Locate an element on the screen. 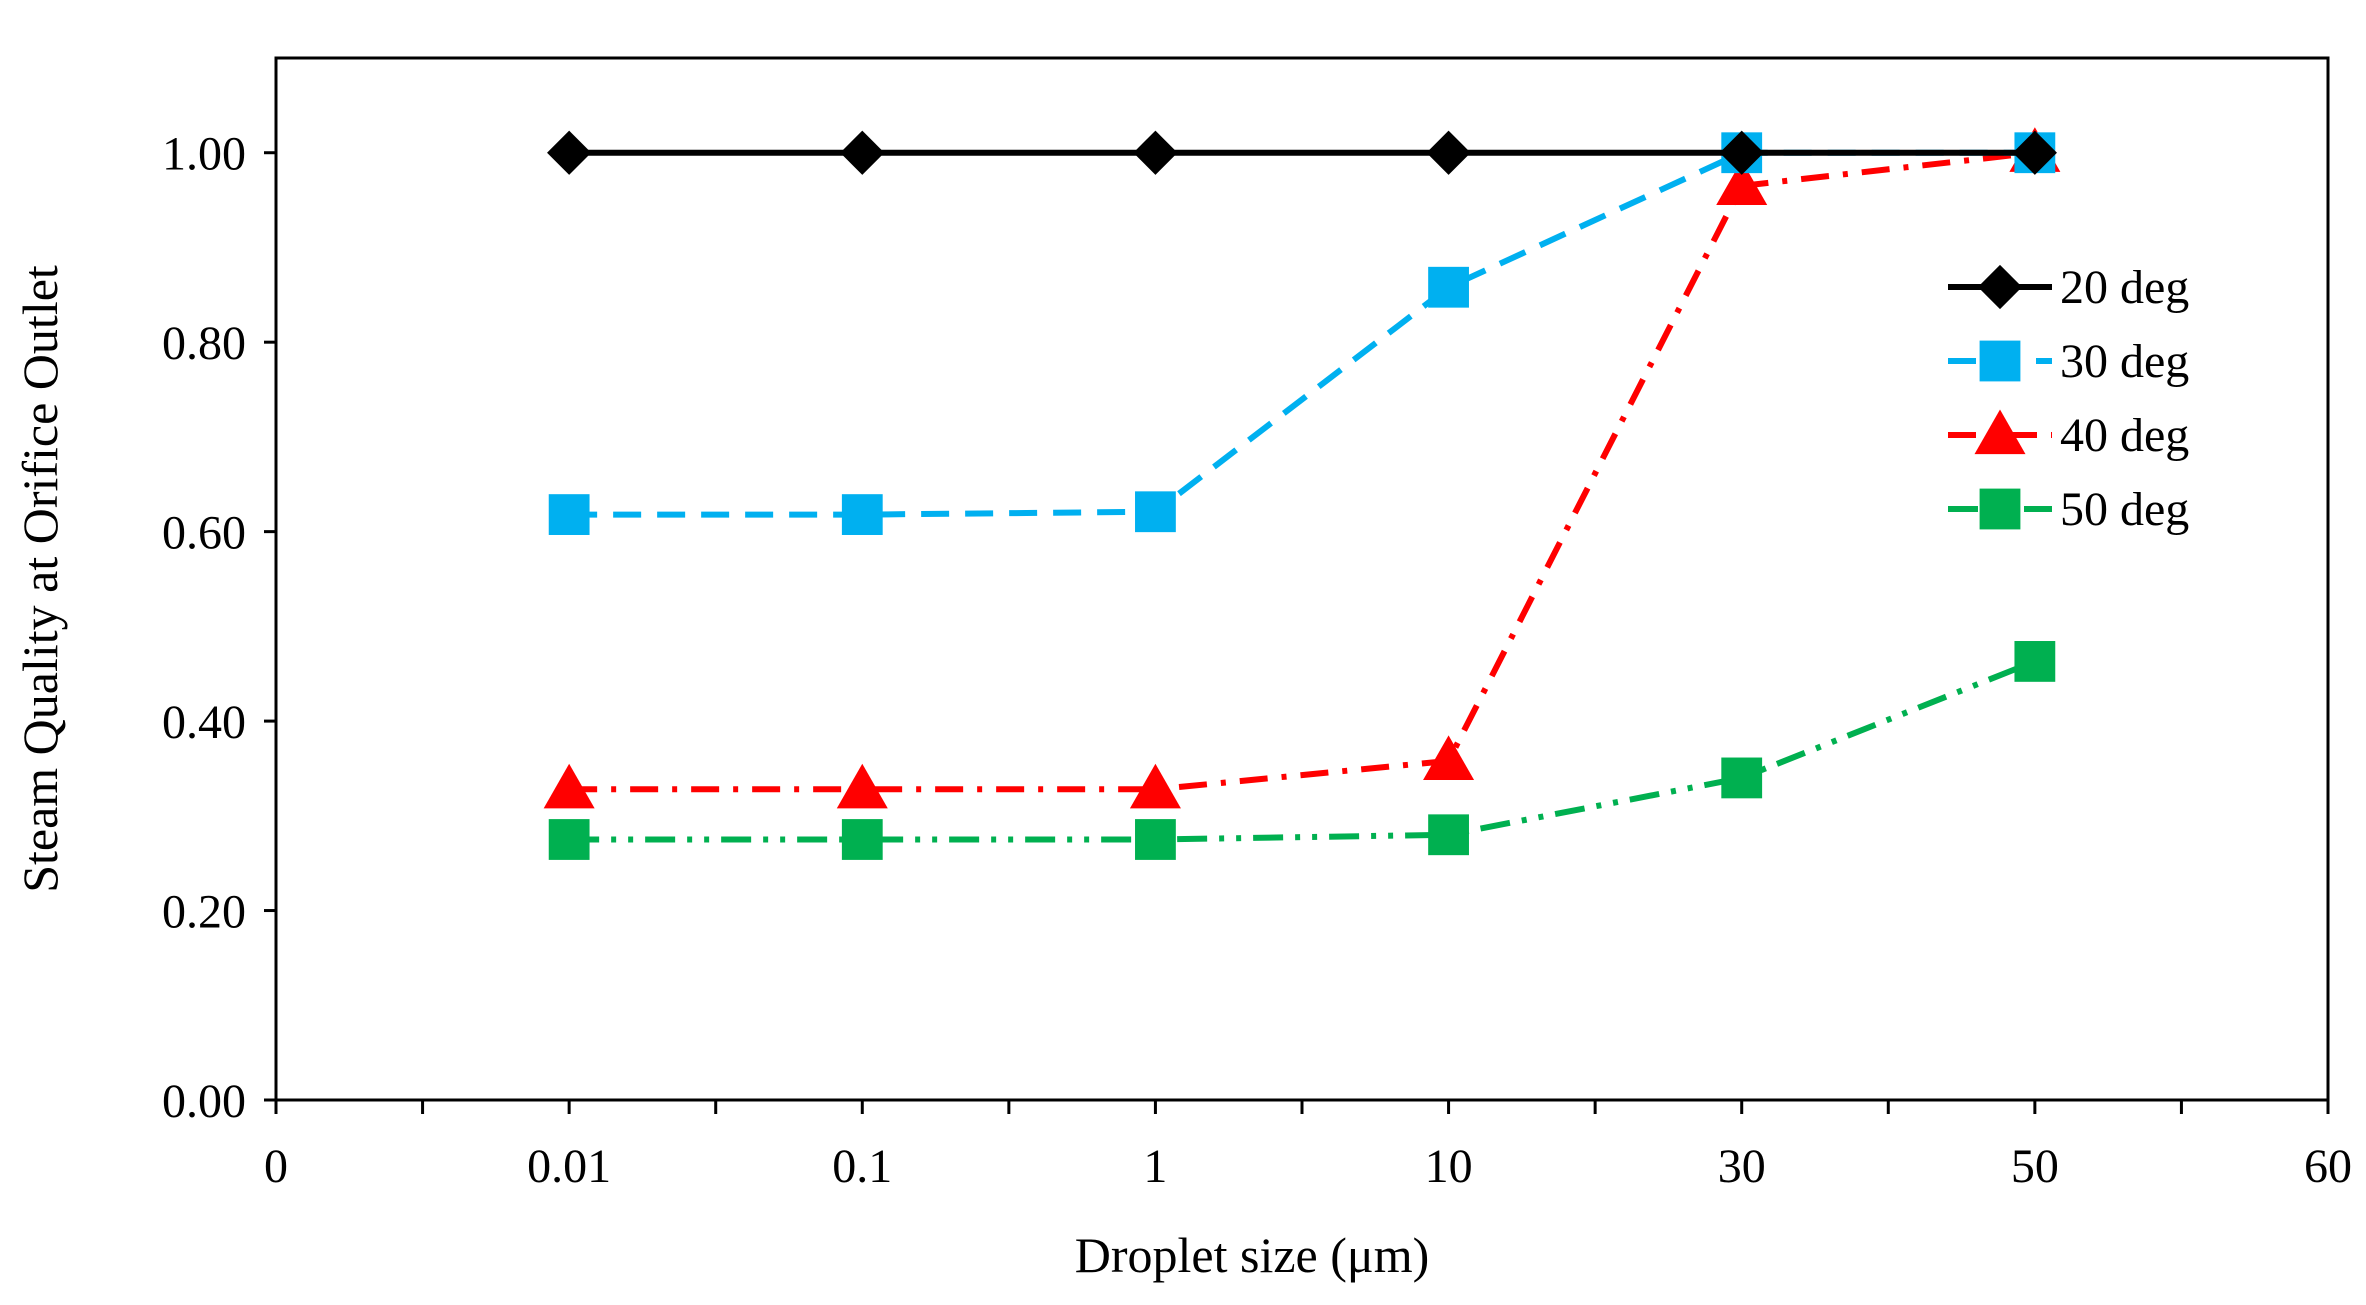 Image resolution: width=2366 pixels, height=1305 pixels. y-tick-label: 0.80 is located at coordinates (204, 343).